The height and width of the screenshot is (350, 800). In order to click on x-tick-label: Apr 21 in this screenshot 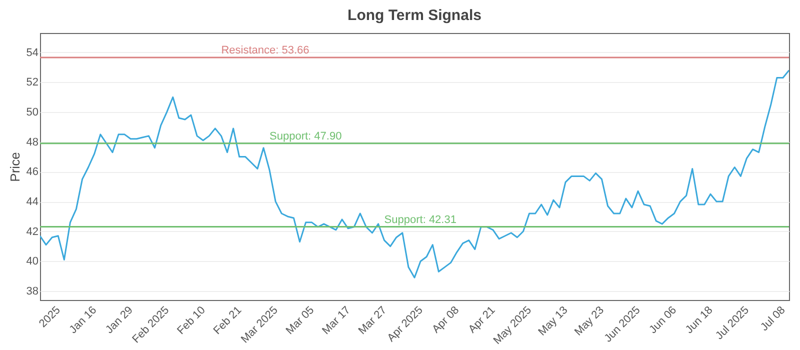, I will do `click(482, 320)`.